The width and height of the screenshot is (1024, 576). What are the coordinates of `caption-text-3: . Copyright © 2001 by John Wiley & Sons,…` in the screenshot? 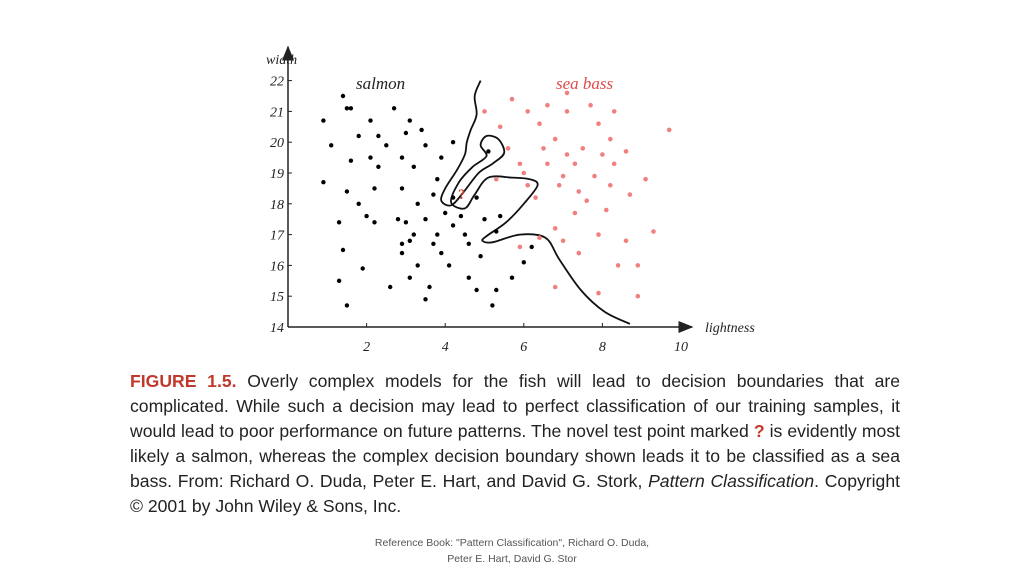 It's located at (515, 493).